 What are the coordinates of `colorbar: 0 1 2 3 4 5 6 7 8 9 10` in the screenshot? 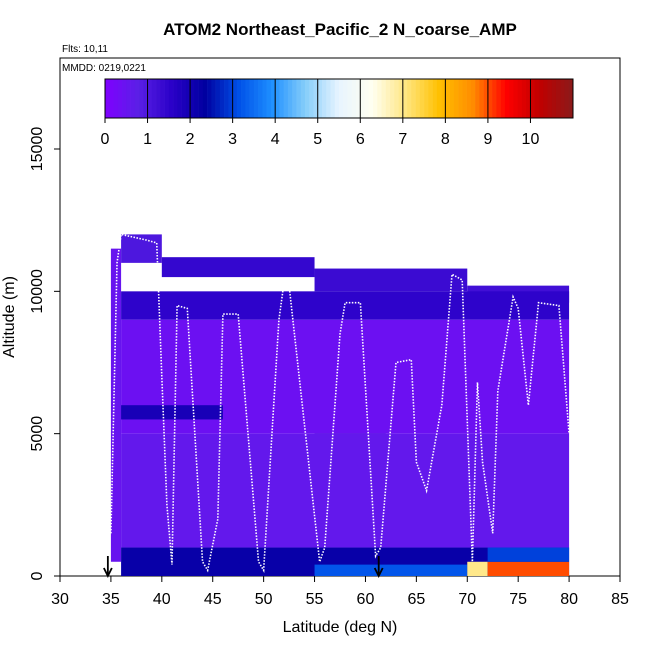 It's located at (337, 113).